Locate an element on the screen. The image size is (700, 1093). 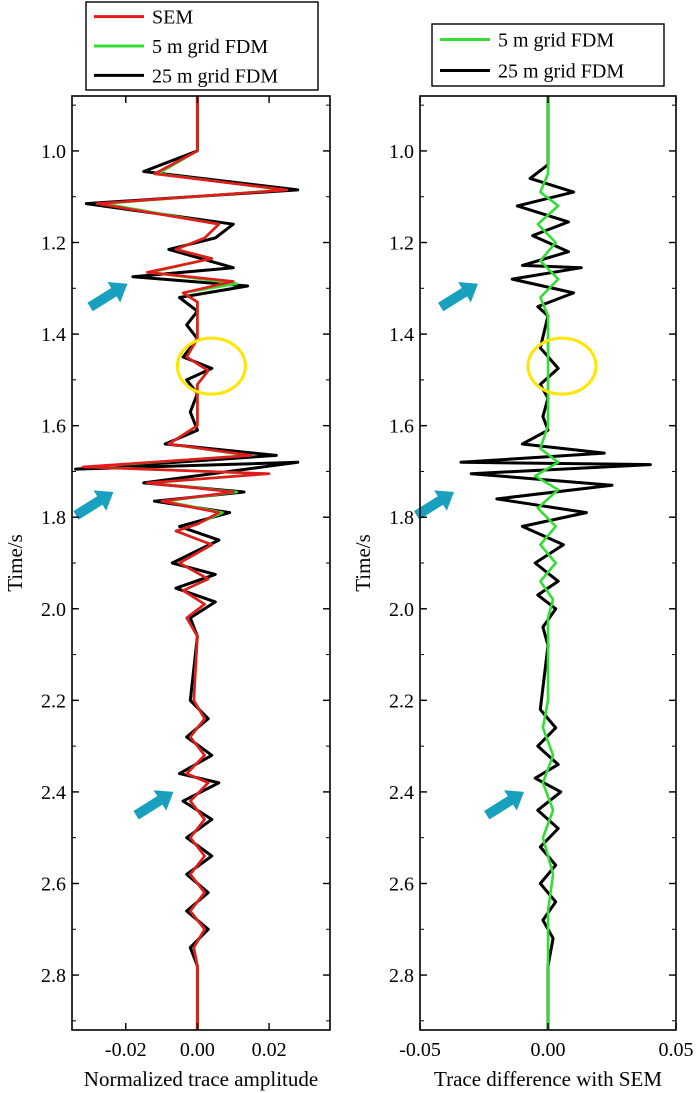
trace-5-m-grid-fdm is located at coordinates (546, 563).